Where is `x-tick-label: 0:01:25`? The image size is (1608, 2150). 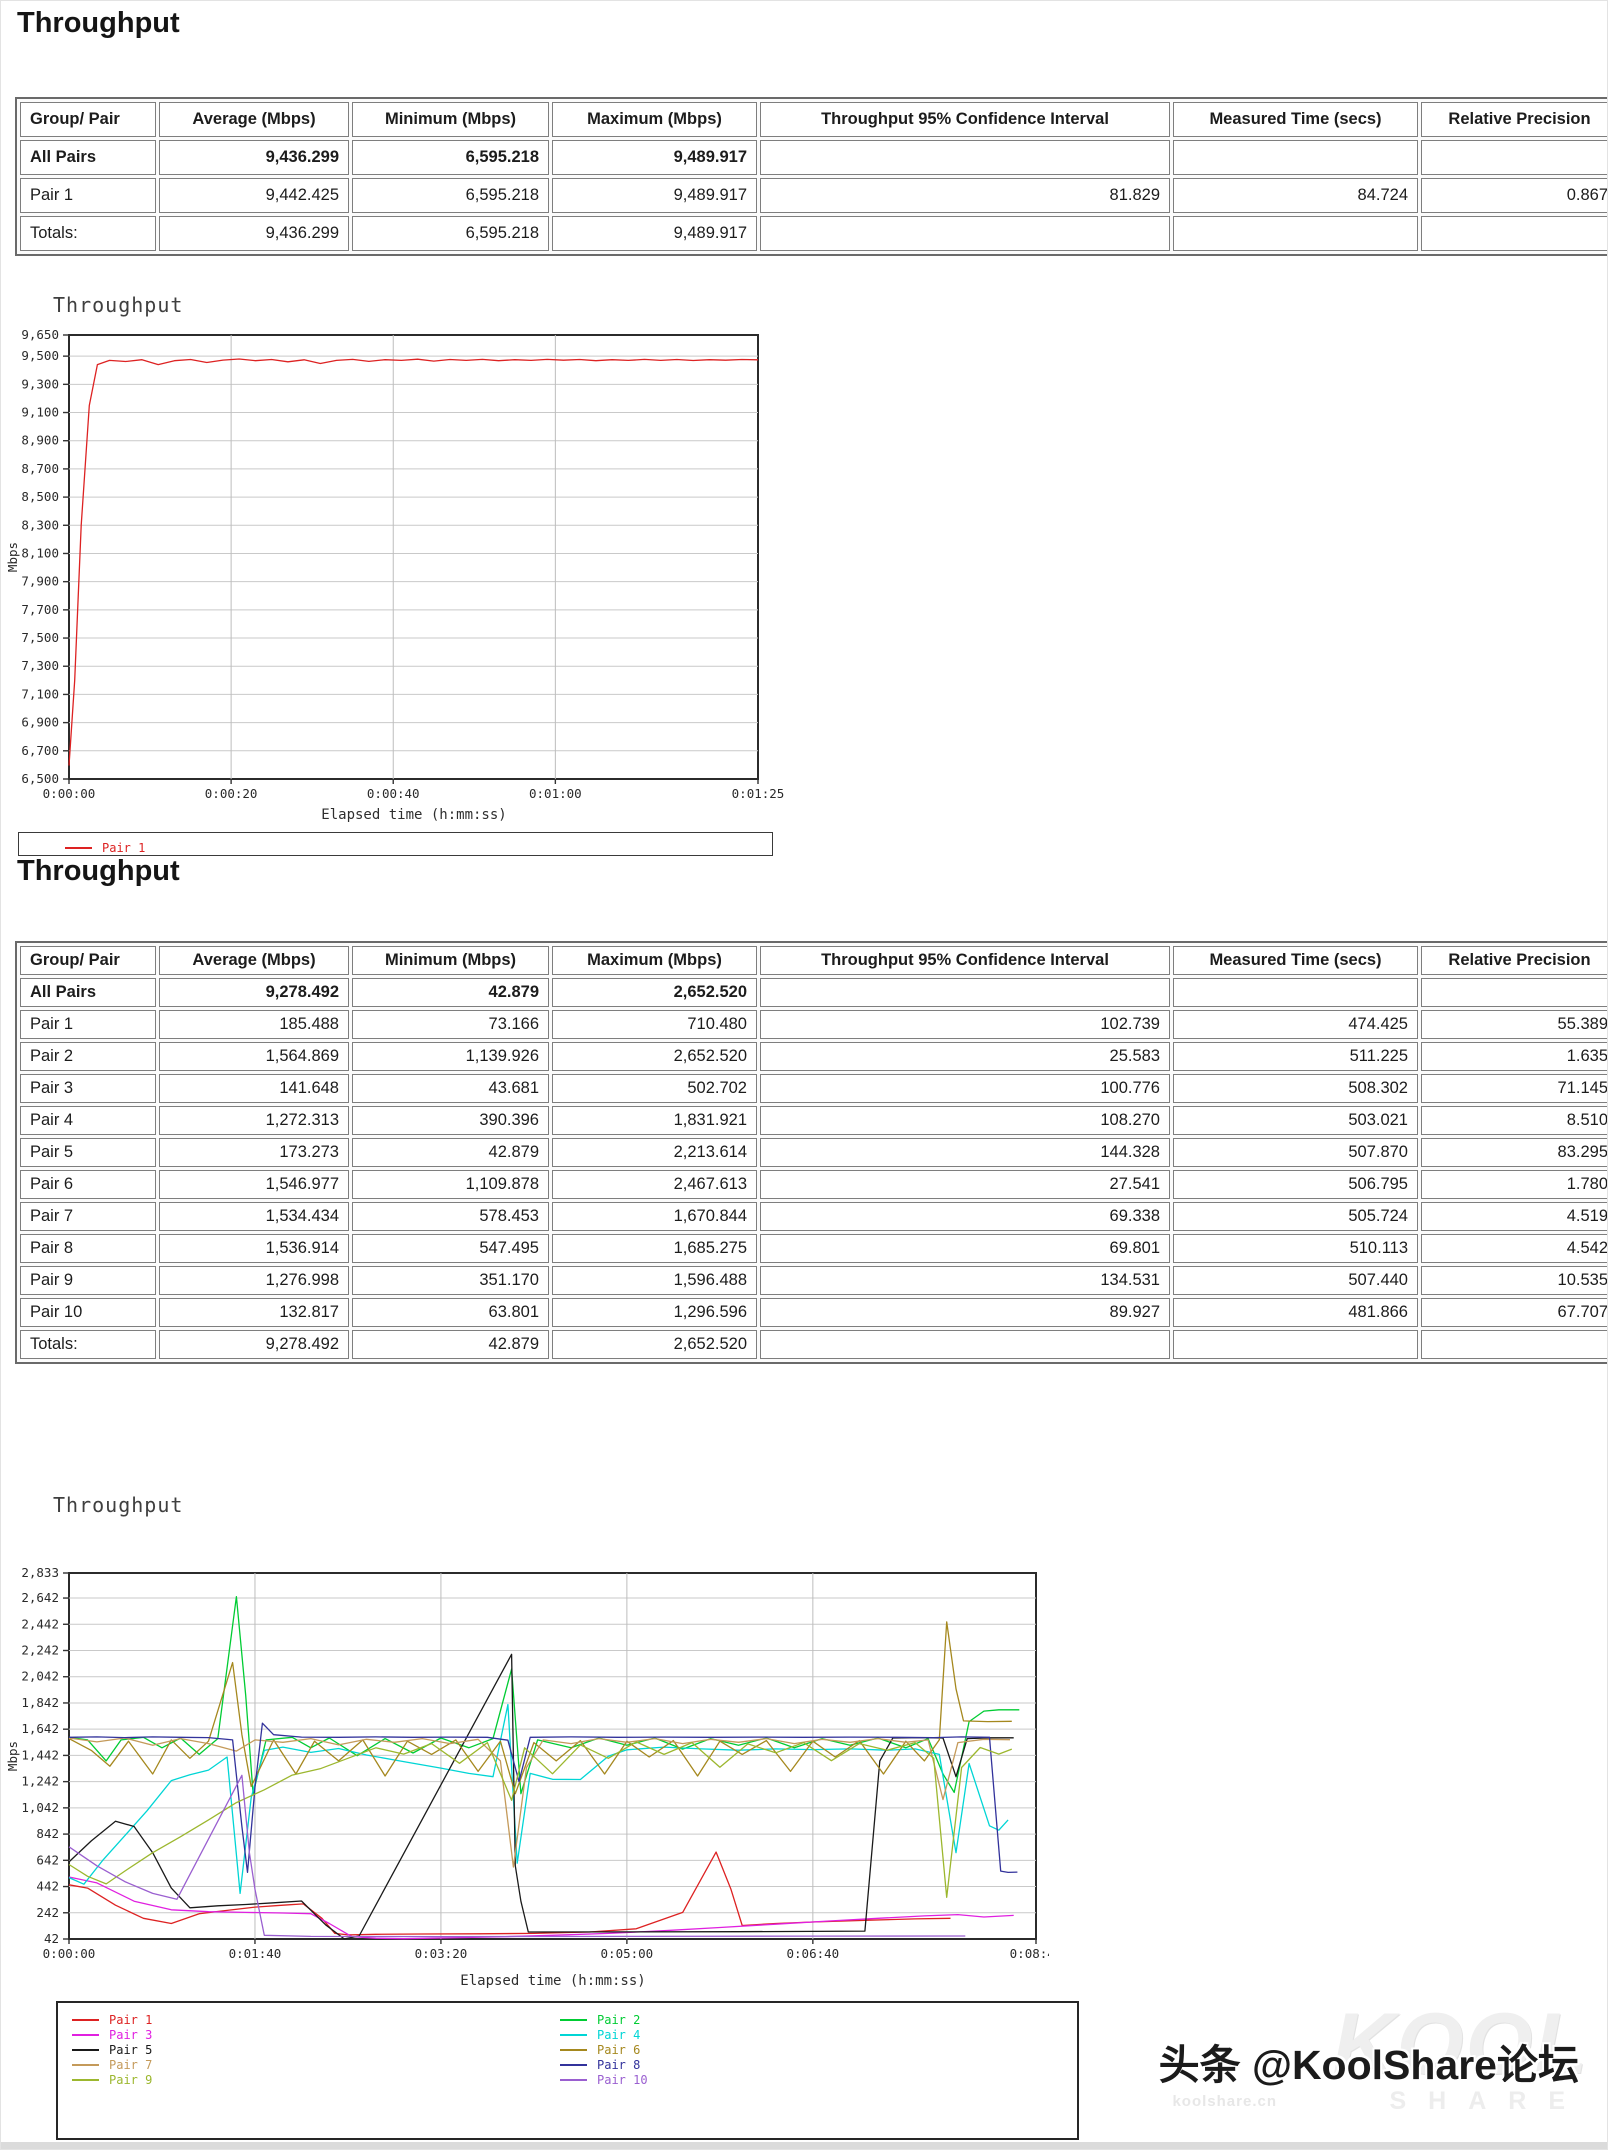 x-tick-label: 0:01:25 is located at coordinates (758, 793).